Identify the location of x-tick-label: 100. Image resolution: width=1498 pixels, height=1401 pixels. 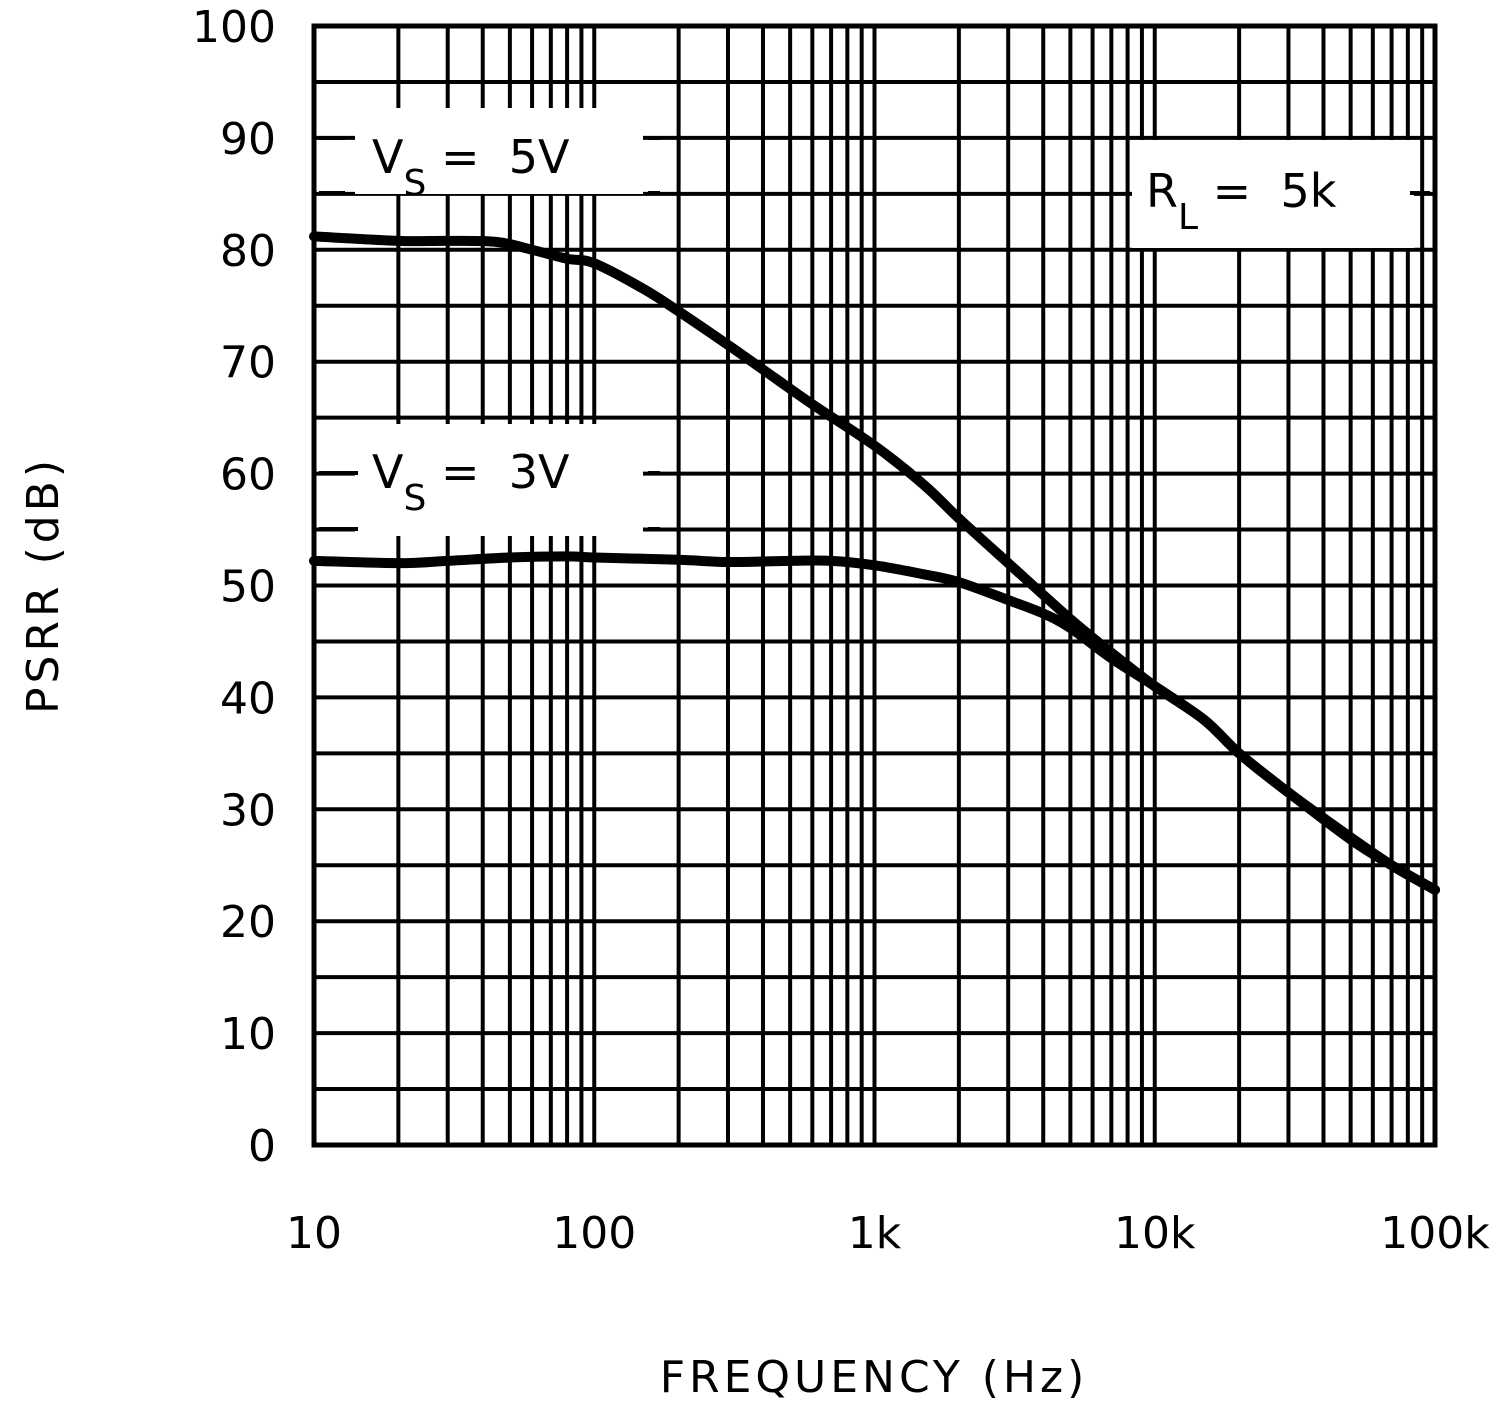
(594, 1233).